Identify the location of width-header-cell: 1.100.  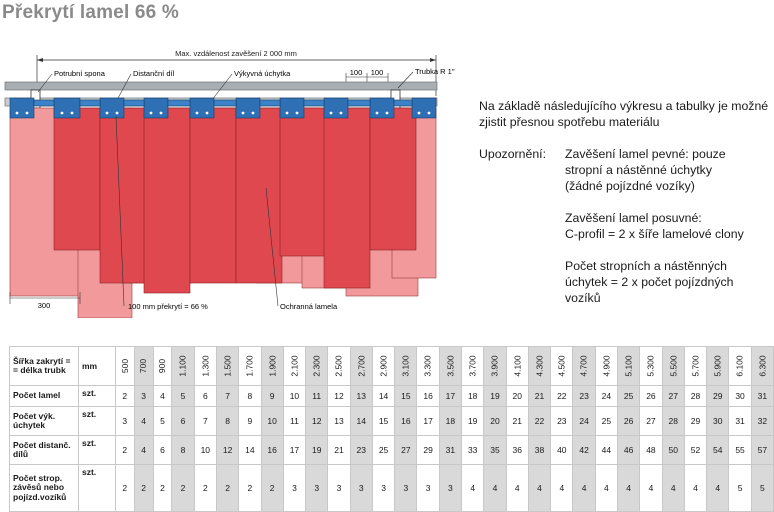
(183, 366).